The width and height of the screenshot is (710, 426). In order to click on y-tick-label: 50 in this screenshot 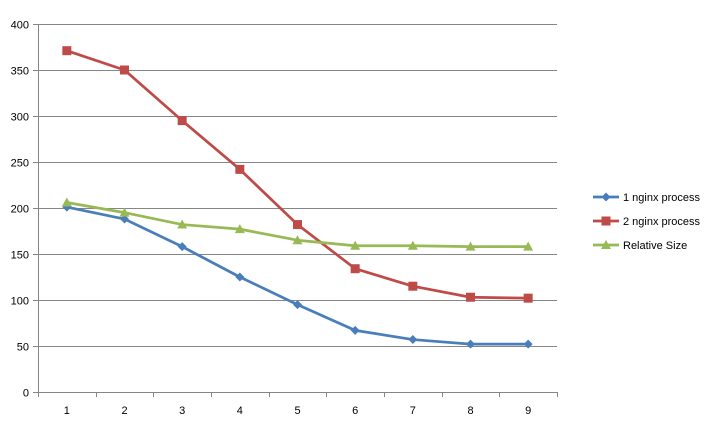, I will do `click(23, 348)`.